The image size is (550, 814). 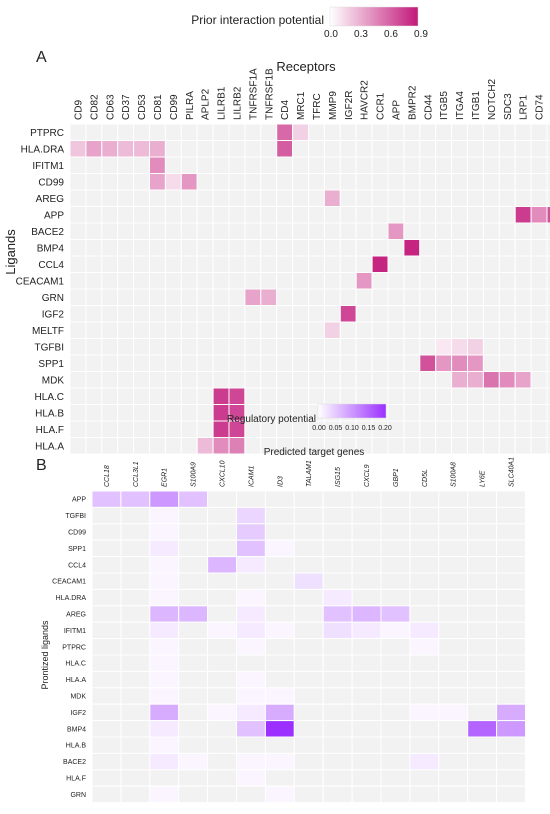 I want to click on x-tick-label: CD82, so click(x=94, y=107).